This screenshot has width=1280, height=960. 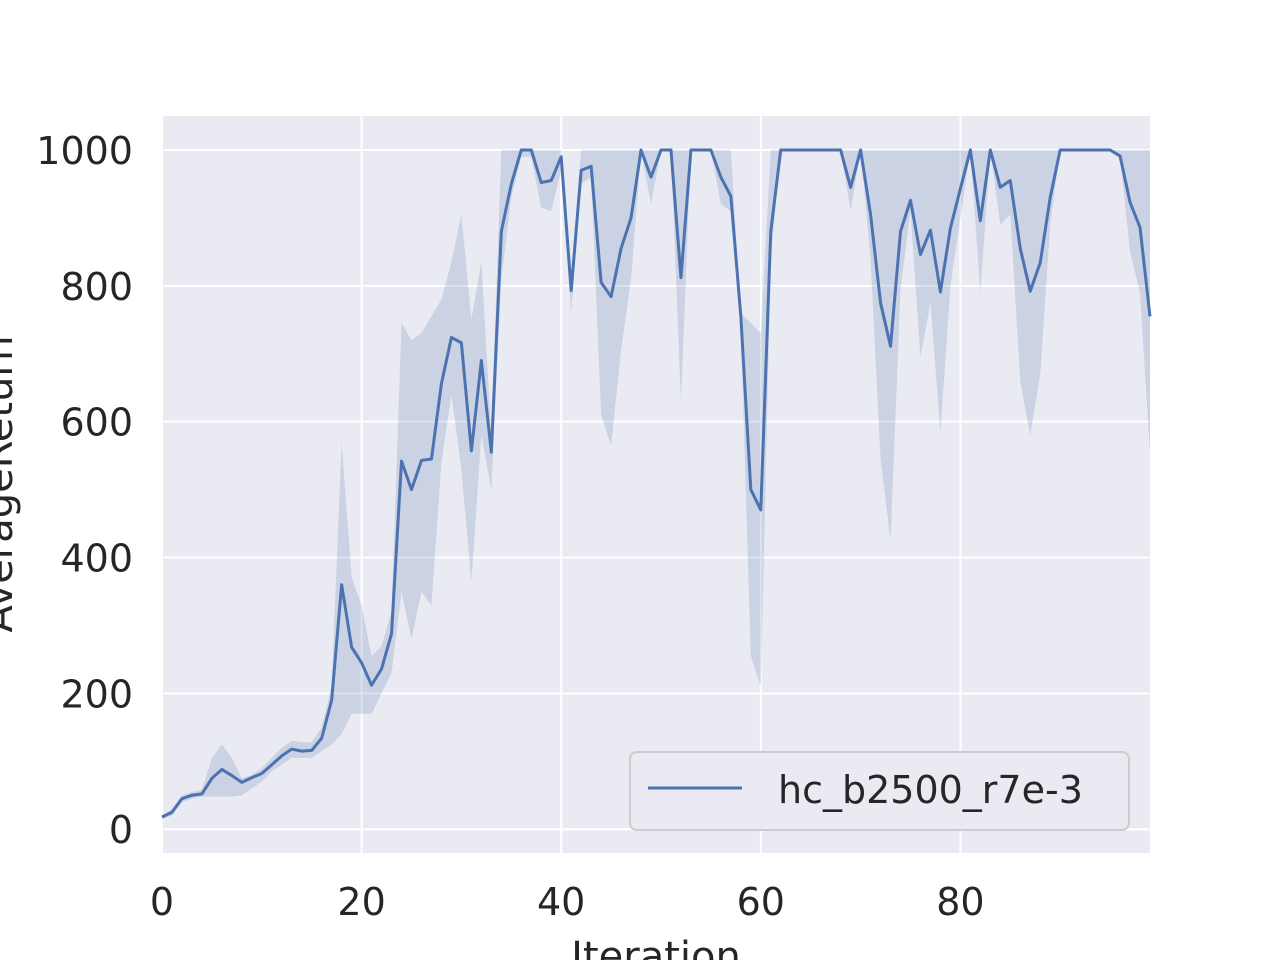 What do you see at coordinates (96, 559) in the screenshot?
I see `y-tick-label: 400` at bounding box center [96, 559].